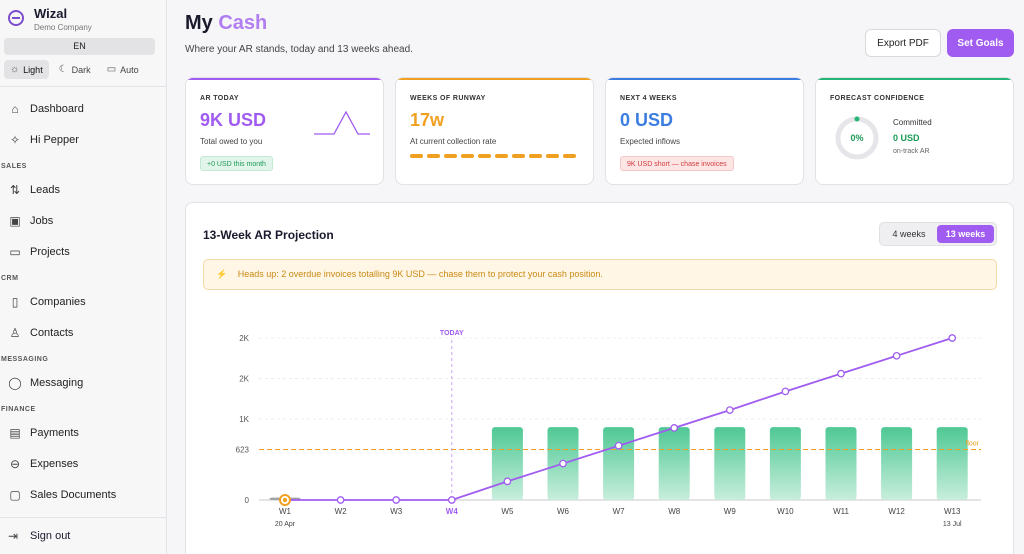 This screenshot has width=1024, height=554. Describe the element at coordinates (83, 463) in the screenshot. I see `sidebar-item-expenses: ⊖ Expenses` at that location.